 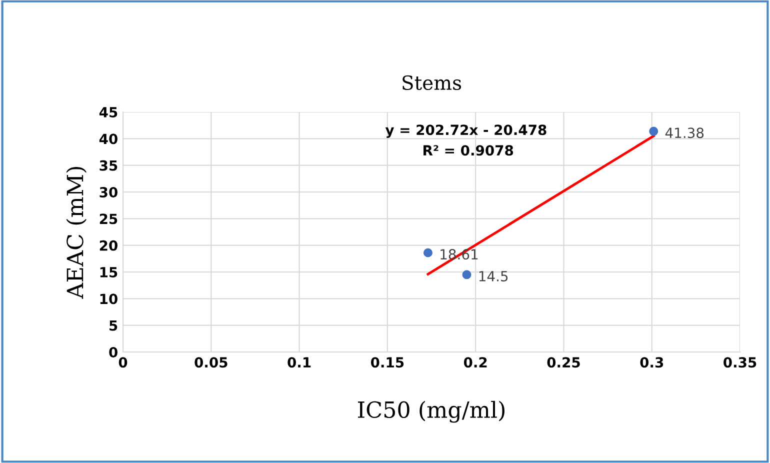 What do you see at coordinates (469, 150) in the screenshot?
I see `annotation: R² = 0.9078` at bounding box center [469, 150].